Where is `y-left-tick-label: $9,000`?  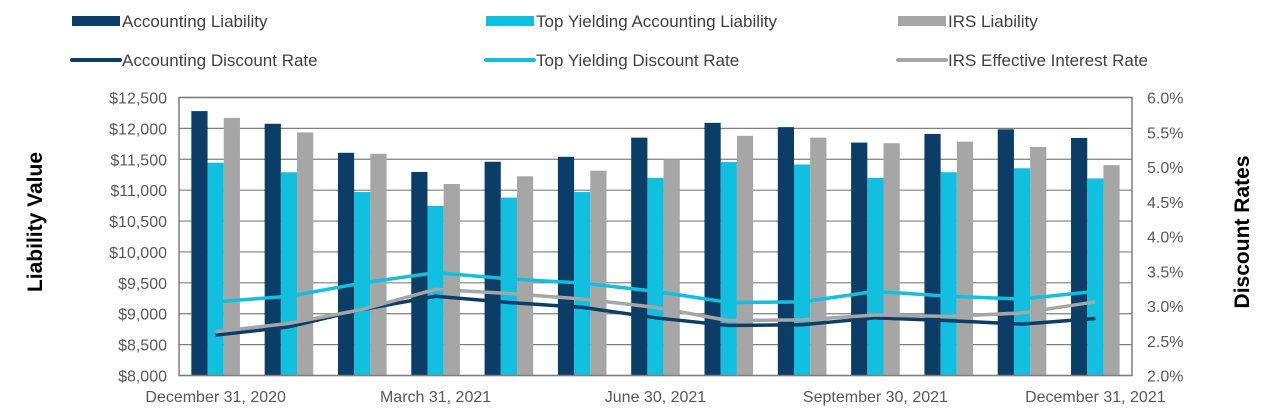 y-left-tick-label: $9,000 is located at coordinates (142, 315).